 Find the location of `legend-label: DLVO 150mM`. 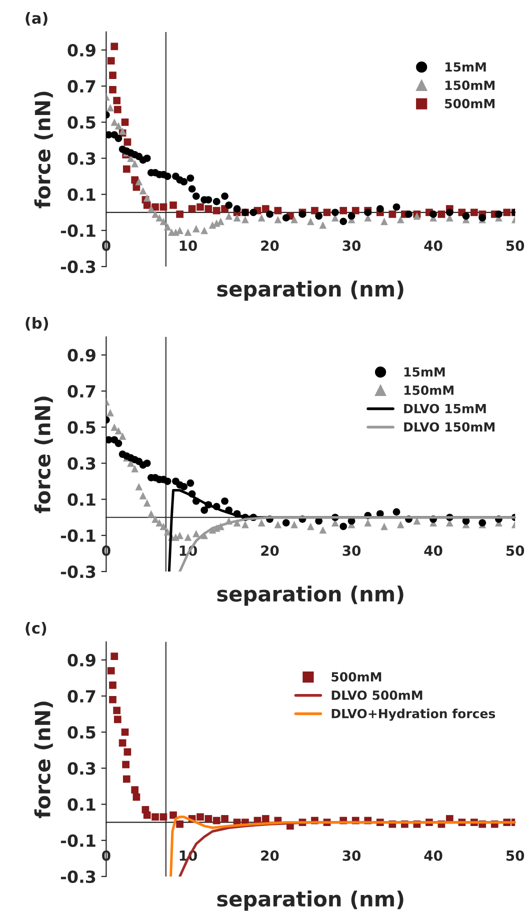

legend-label: DLVO 150mM is located at coordinates (449, 427).